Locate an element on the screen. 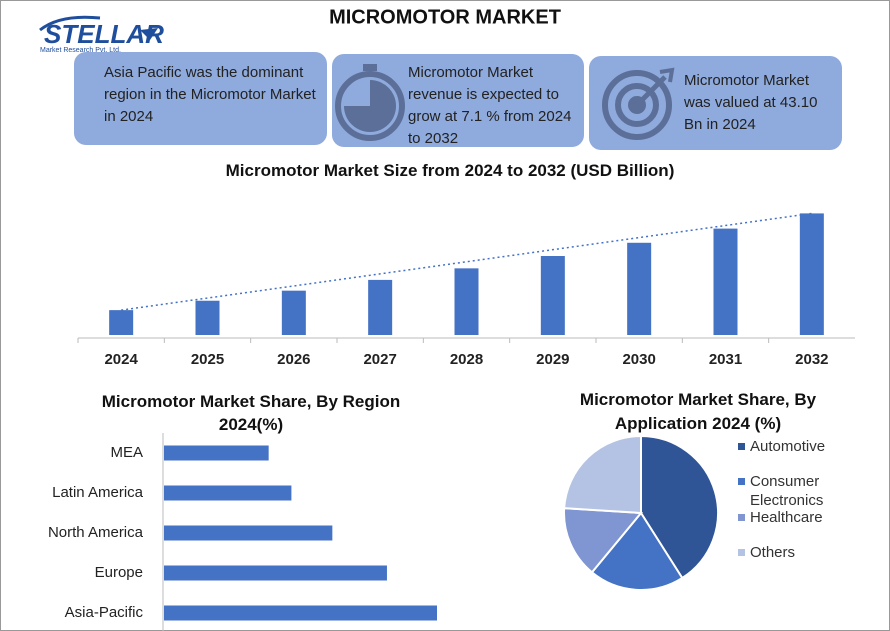 This screenshot has height=631, width=890. card is located at coordinates (200, 98).